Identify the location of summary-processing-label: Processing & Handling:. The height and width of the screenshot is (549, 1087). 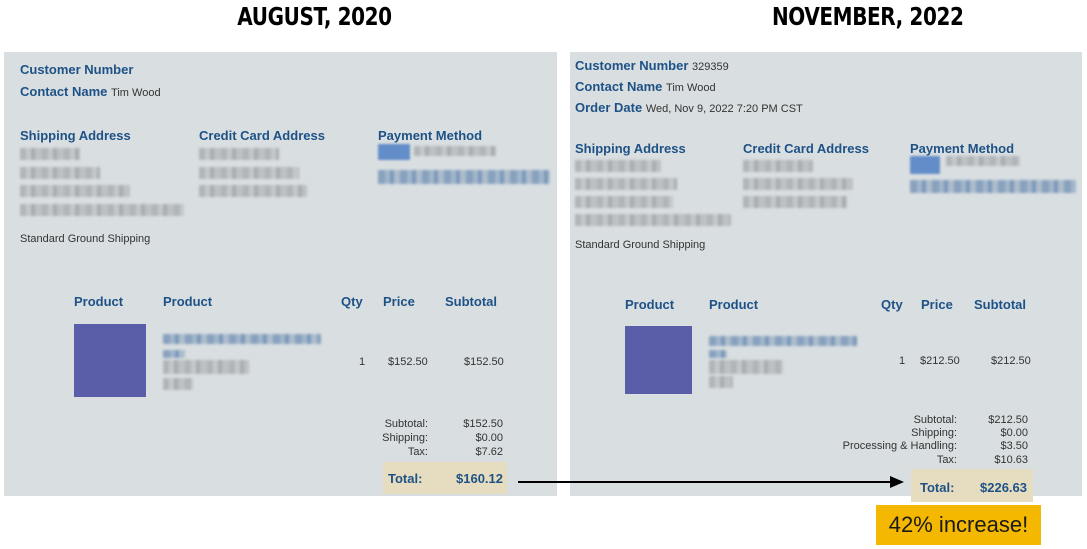
(899, 446).